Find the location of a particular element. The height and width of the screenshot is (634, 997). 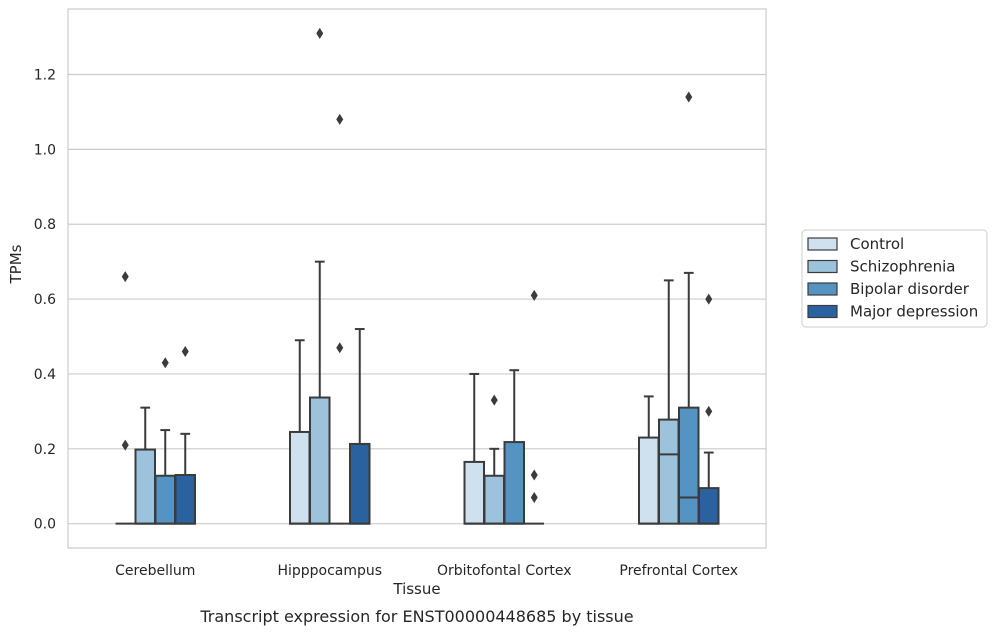

y-tick-label: 0.4 is located at coordinates (45, 375).